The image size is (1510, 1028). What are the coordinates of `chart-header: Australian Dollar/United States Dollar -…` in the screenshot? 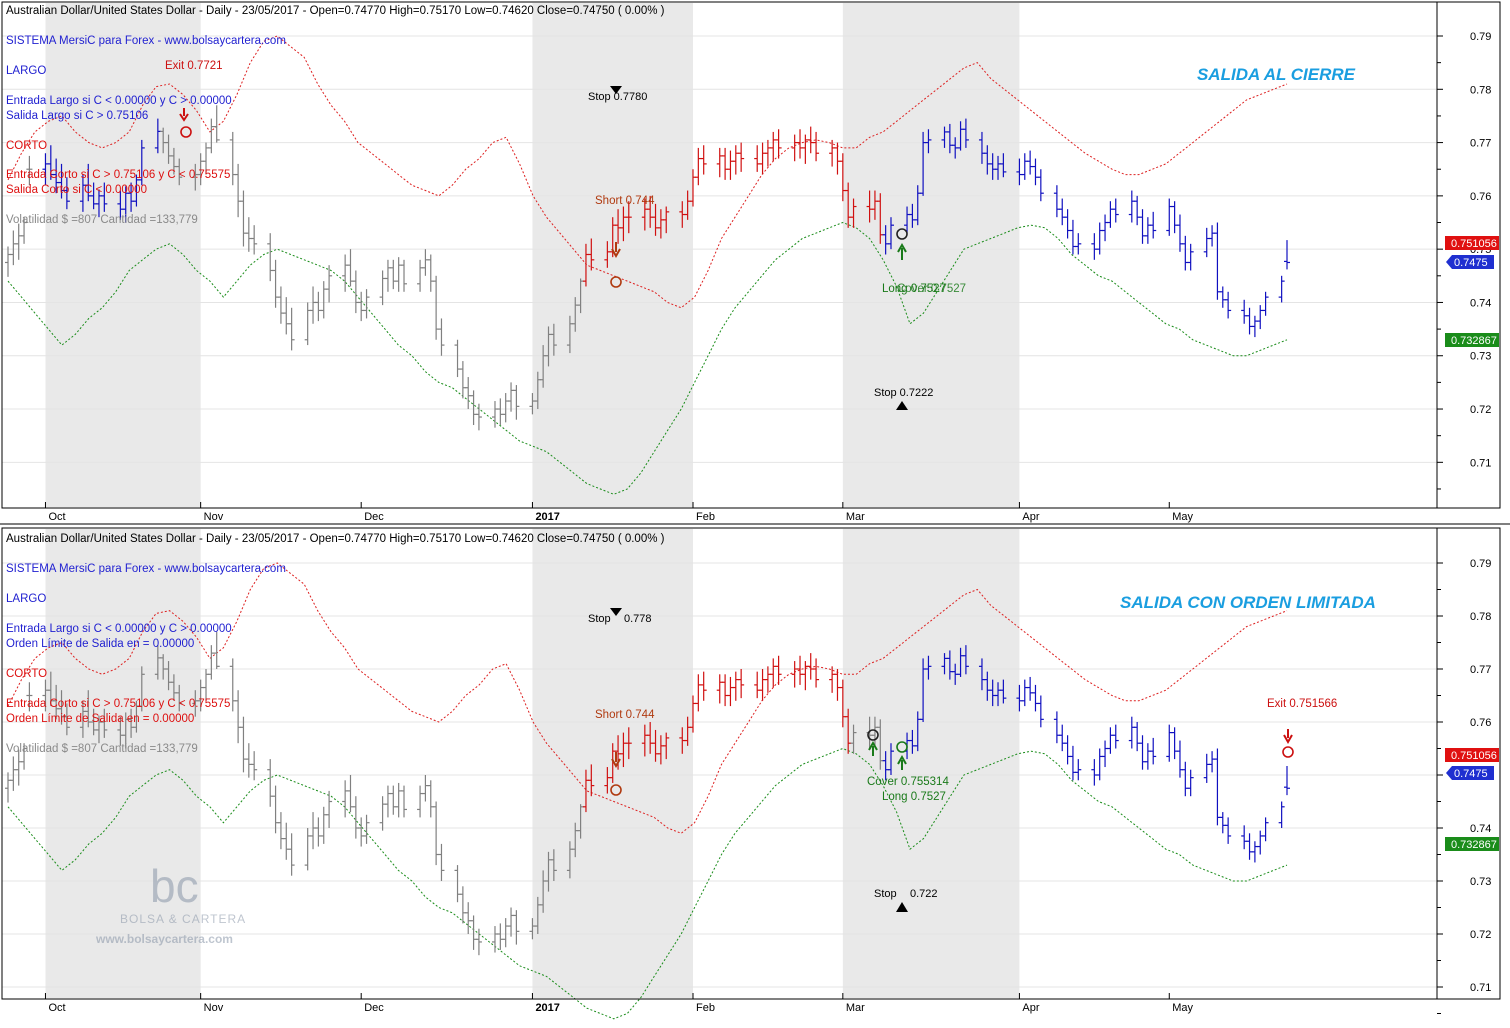 It's located at (335, 539).